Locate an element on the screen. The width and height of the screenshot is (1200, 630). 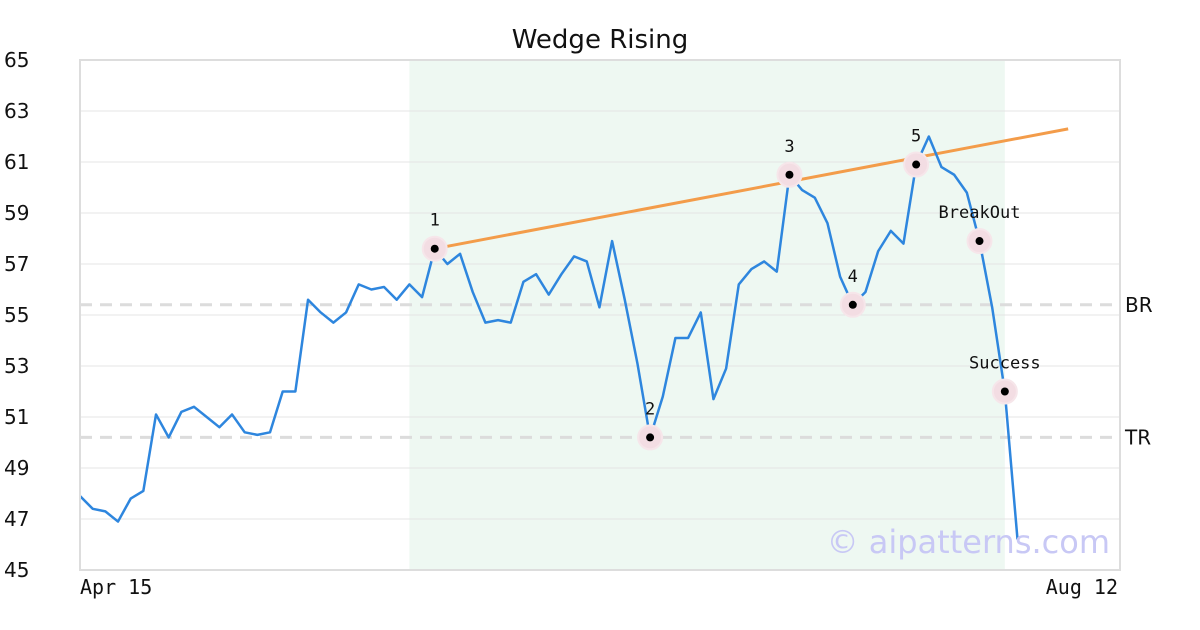
pivot-label: 5 is located at coordinates (916, 137).